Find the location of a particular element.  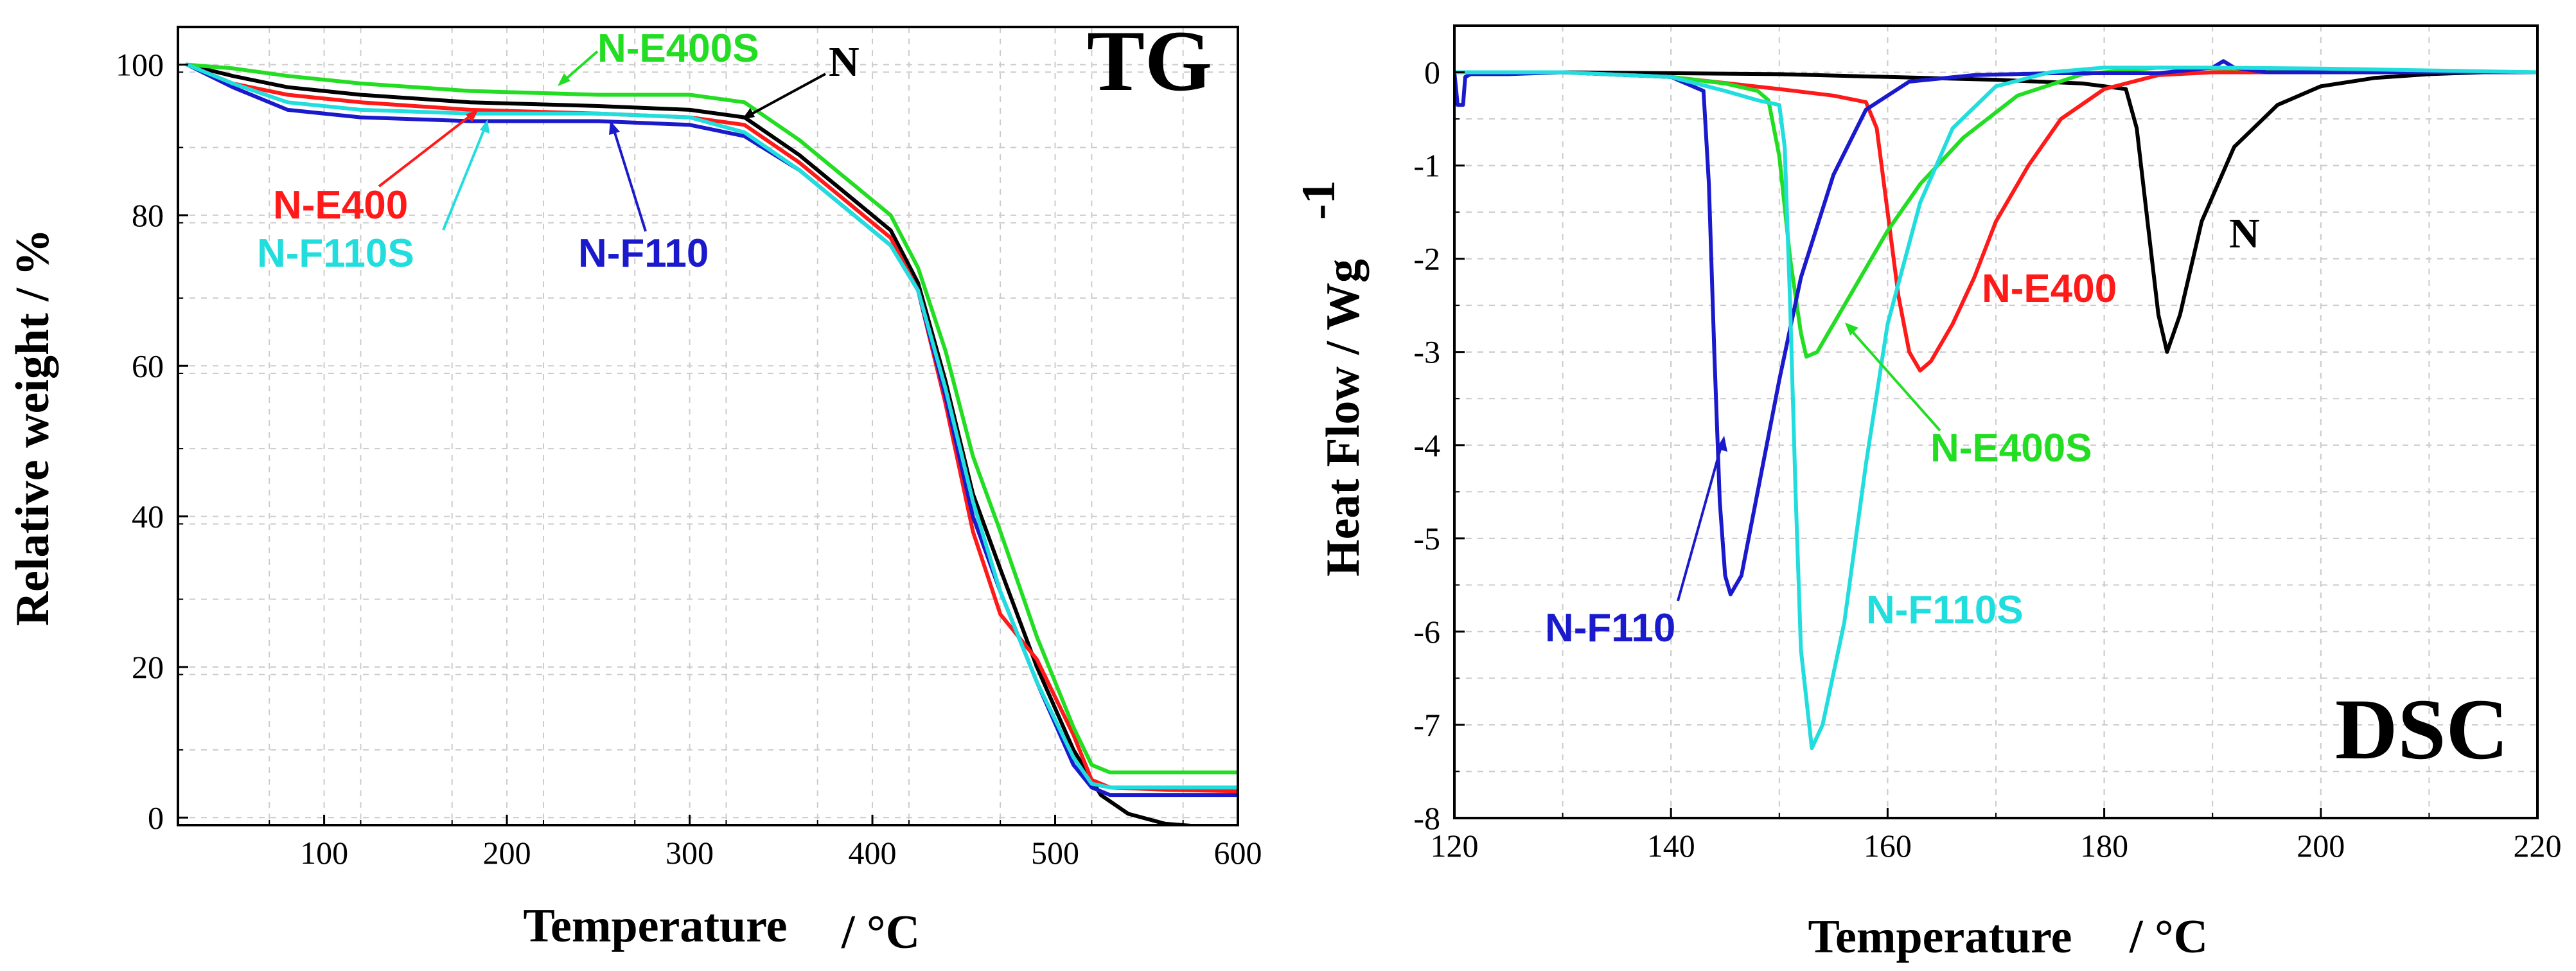

dsc-arrow-n-f110 is located at coordinates (1700, 522).